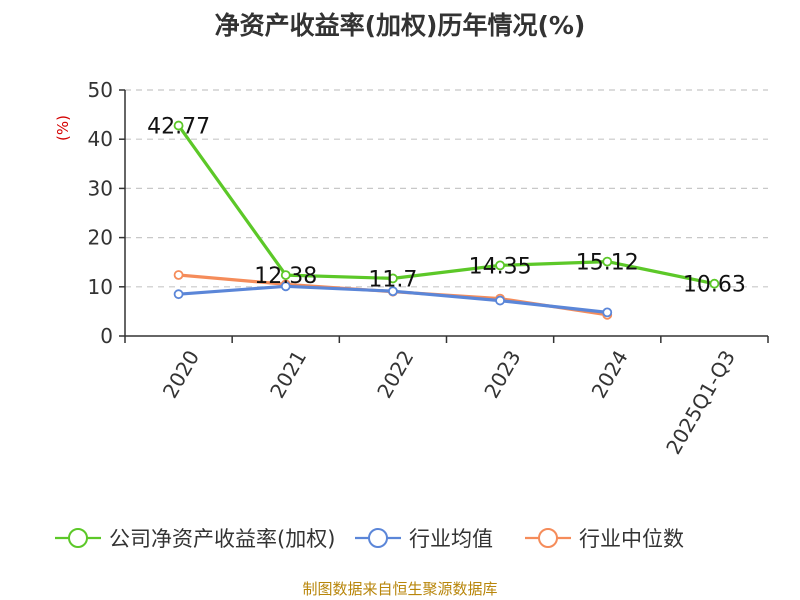 Image resolution: width=800 pixels, height=600 pixels. I want to click on legend: 公司净资产收益率(加权) 行业均值 行业中位数, so click(369, 539).